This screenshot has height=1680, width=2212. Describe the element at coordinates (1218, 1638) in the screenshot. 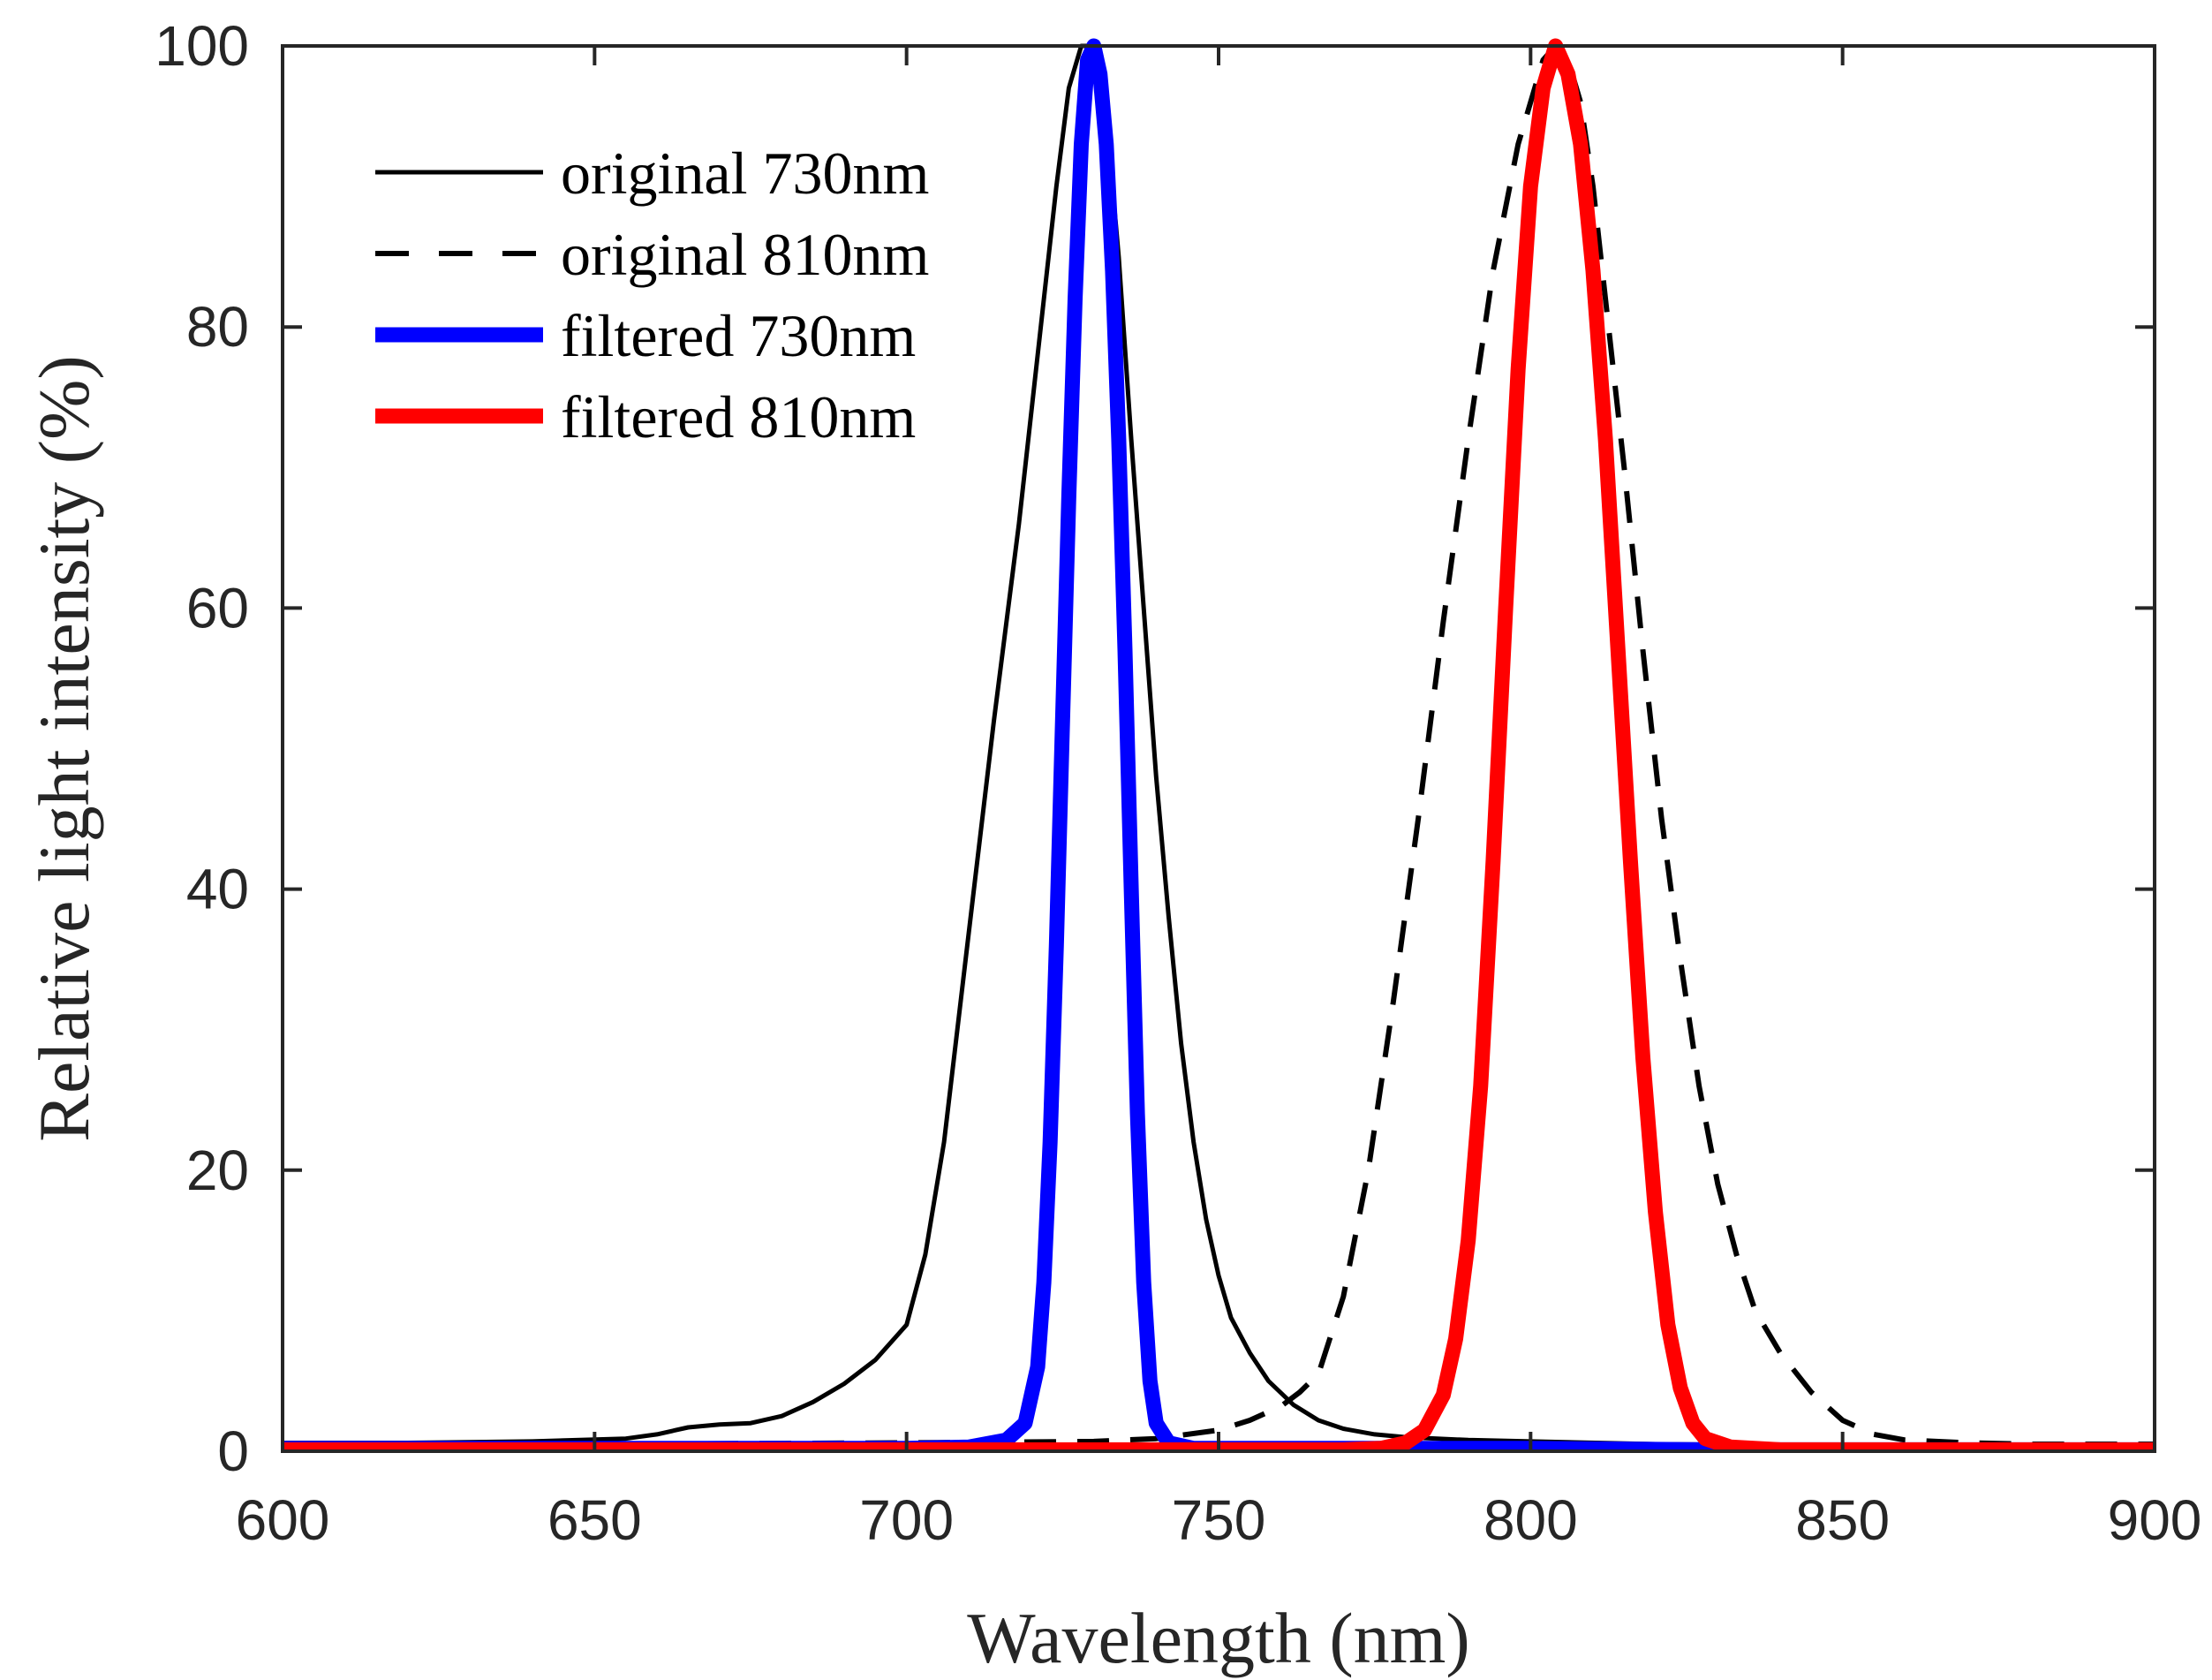

I see `x-axis-label: Wavelength (nm)` at that location.